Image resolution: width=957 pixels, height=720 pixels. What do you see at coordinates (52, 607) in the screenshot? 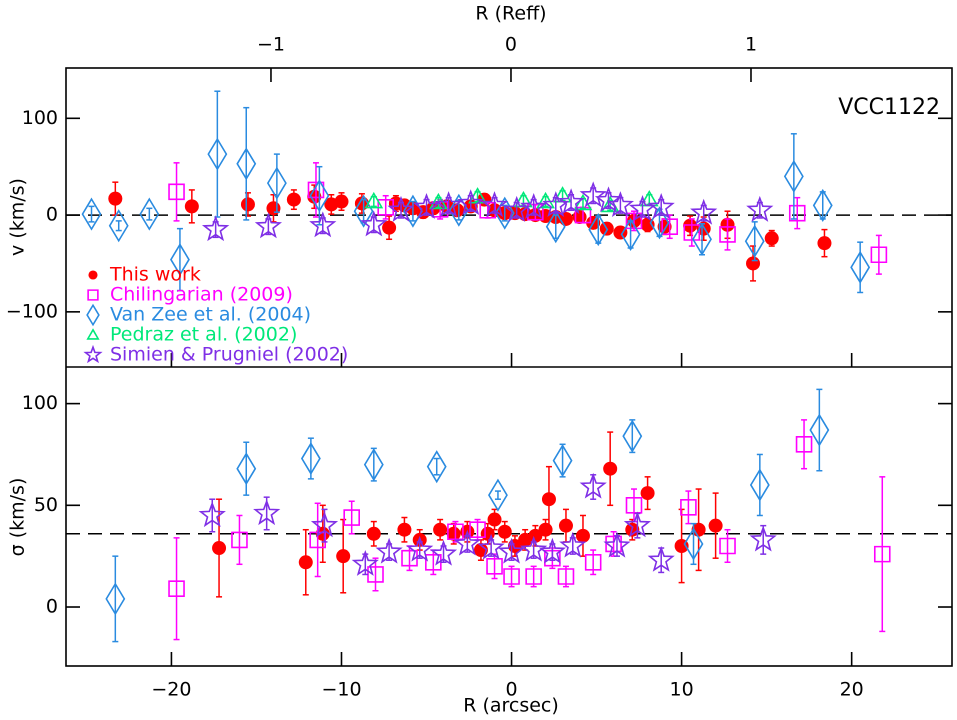
I see `y-tick-label: 0` at bounding box center [52, 607].